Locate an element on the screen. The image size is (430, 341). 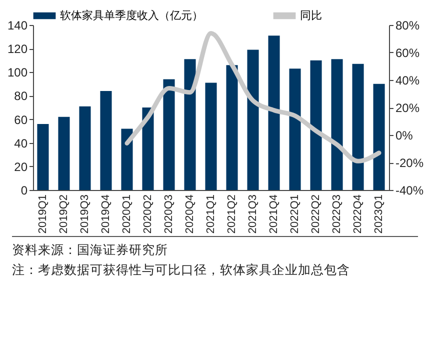
y-tick-label: 0 is located at coordinates (24, 191).